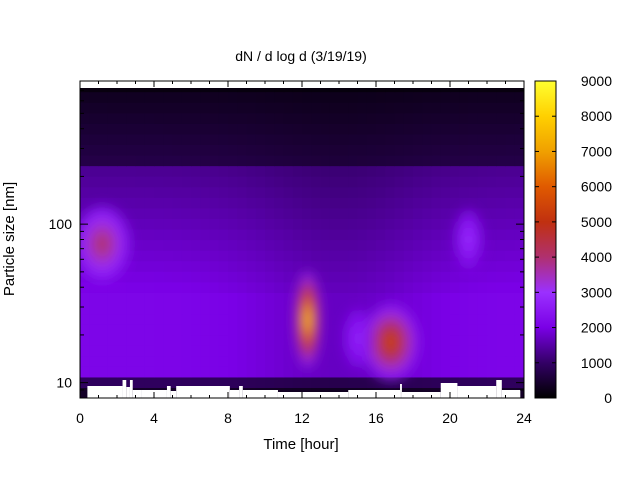 The height and width of the screenshot is (480, 640). What do you see at coordinates (154, 418) in the screenshot?
I see `x-tick-label: 4` at bounding box center [154, 418].